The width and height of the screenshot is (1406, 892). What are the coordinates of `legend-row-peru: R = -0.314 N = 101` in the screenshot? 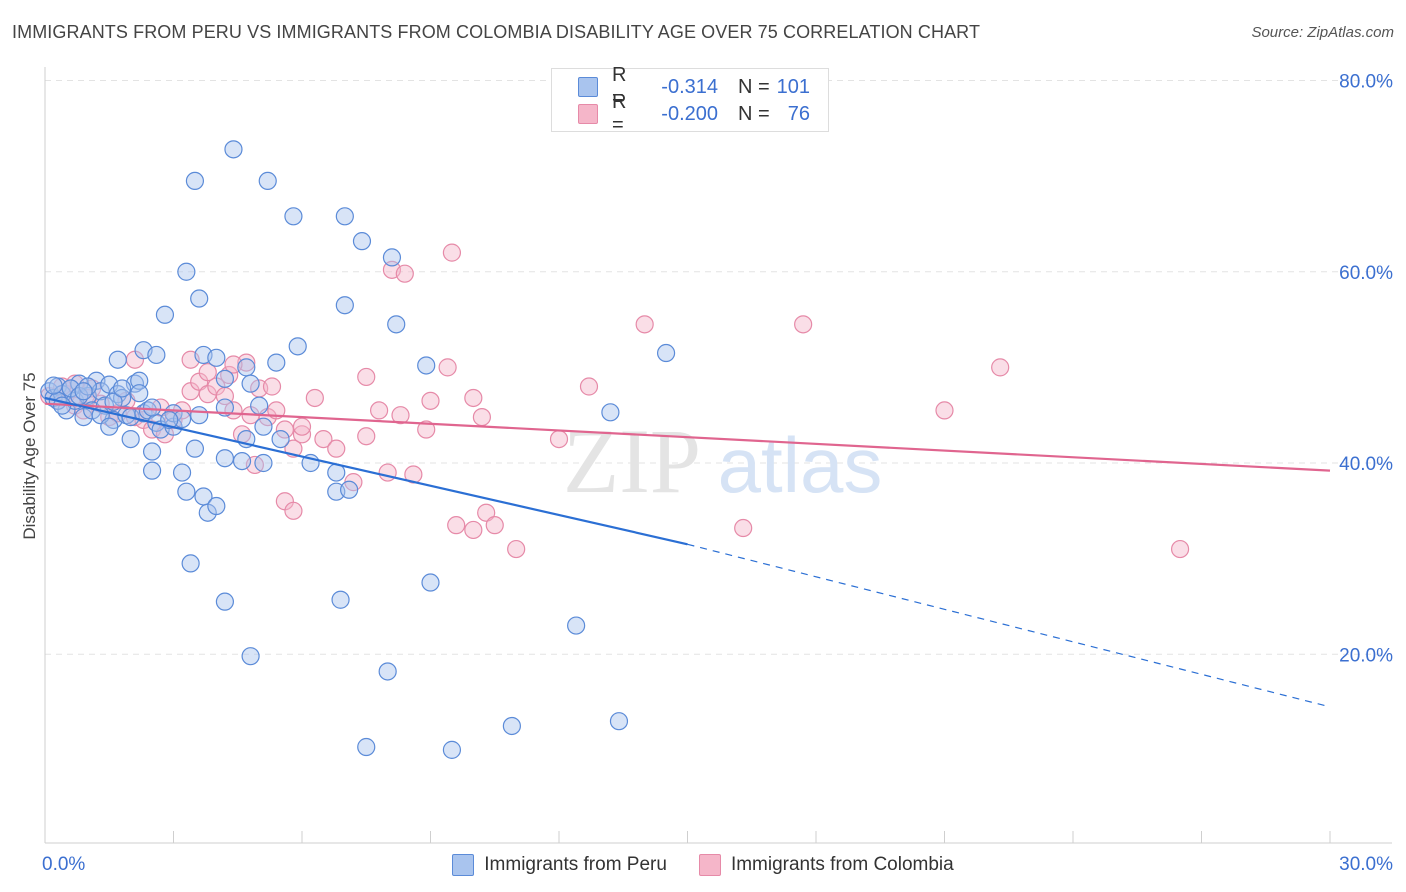 It's located at (681, 86).